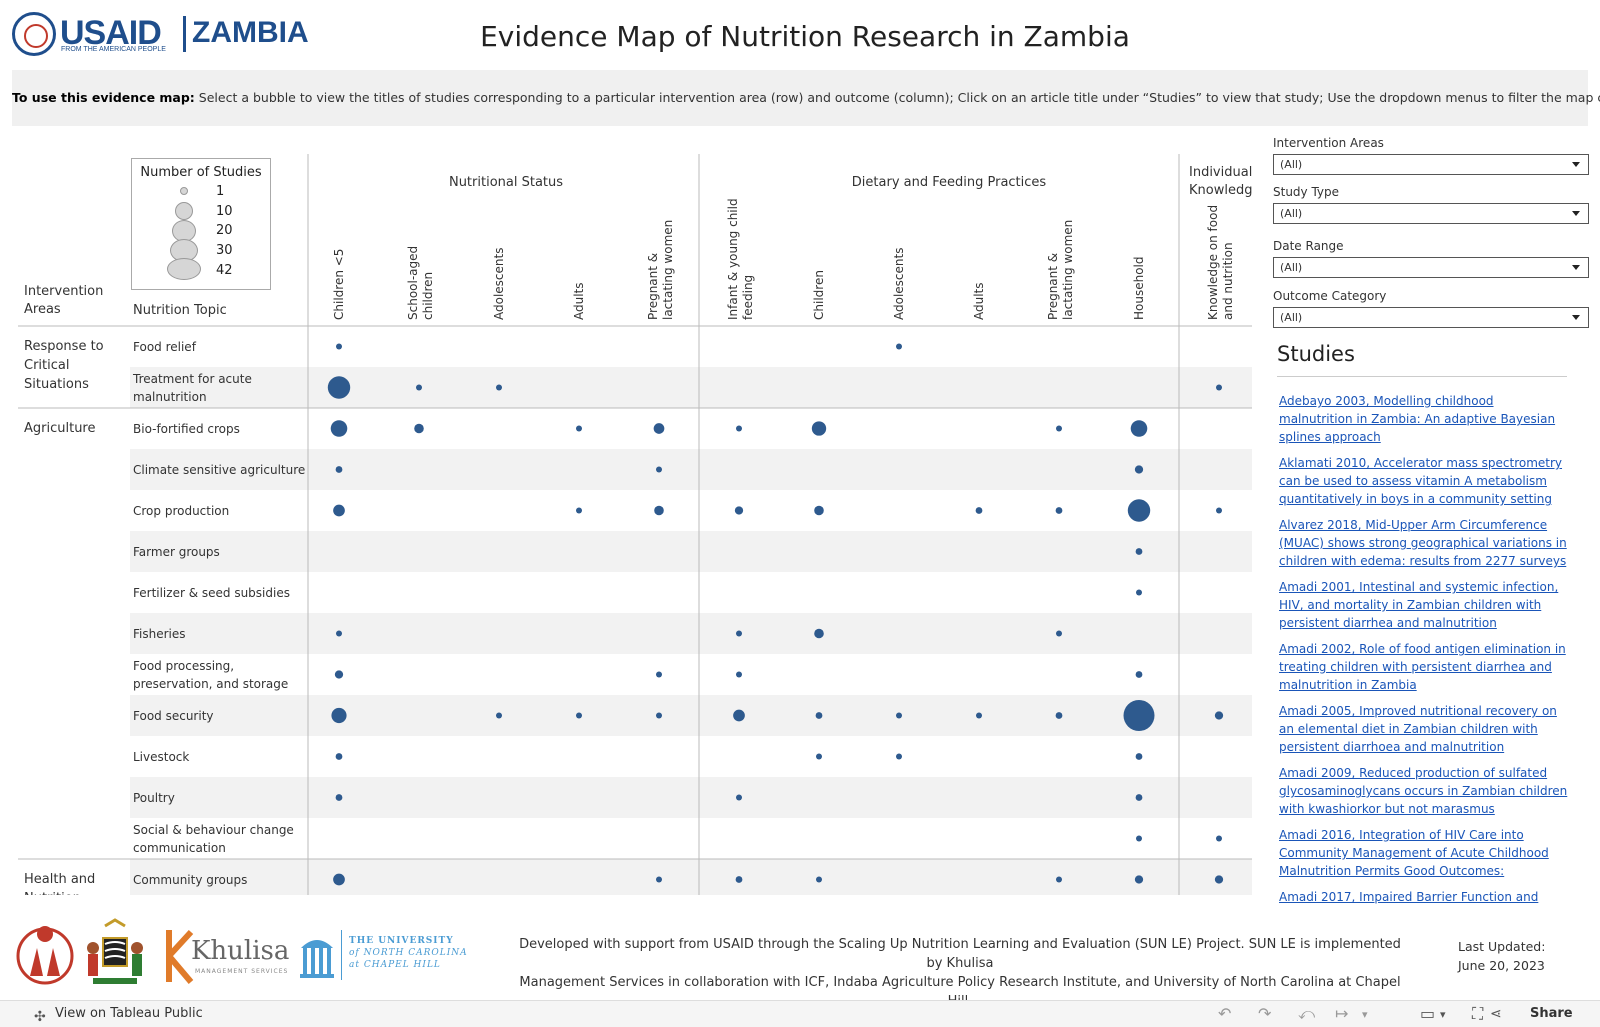 The height and width of the screenshot is (1027, 1600). Describe the element at coordinates (162, 34) in the screenshot. I see `usaid-zambia-logo: USAID FROM THE AMERICAN PEOPLE ZAMBIA` at that location.